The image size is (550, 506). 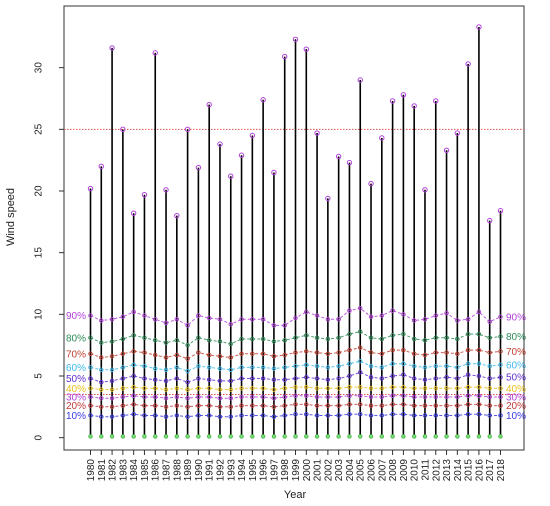 What do you see at coordinates (274, 368) in the screenshot?
I see `point-60pct-1997` at bounding box center [274, 368].